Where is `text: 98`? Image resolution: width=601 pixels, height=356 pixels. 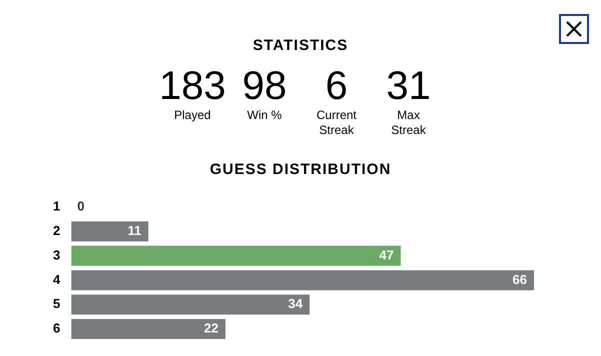
text: 98 is located at coordinates (264, 86).